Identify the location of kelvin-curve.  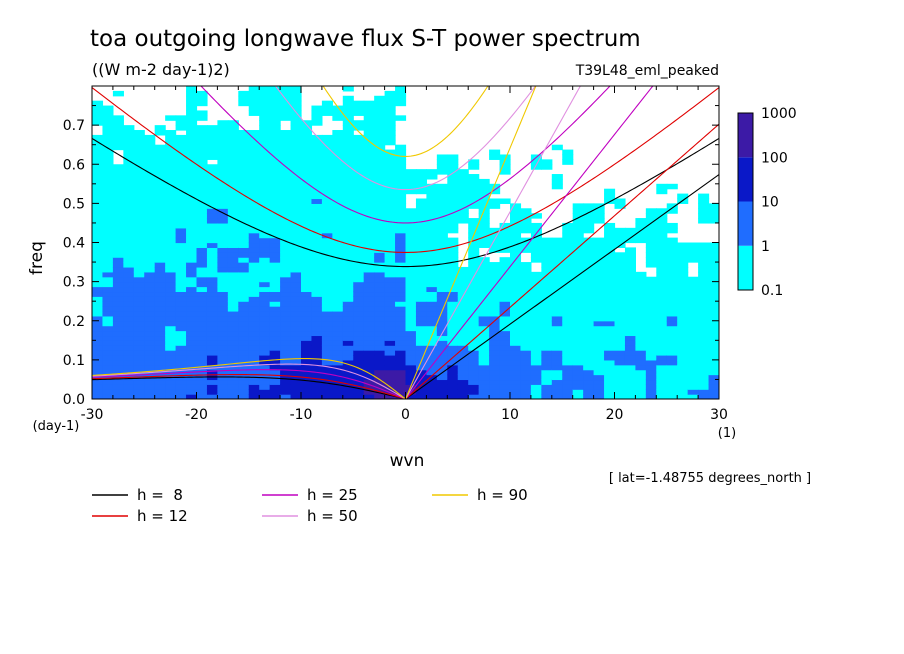
(493, 242).